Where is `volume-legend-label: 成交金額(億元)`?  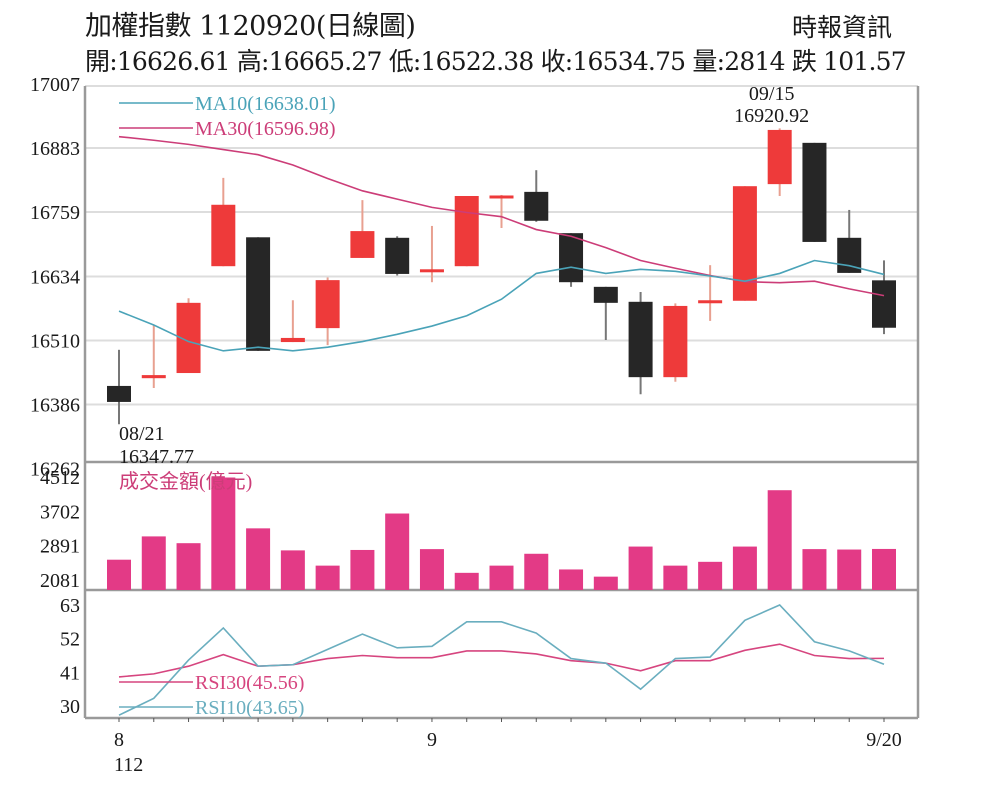
volume-legend-label: 成交金額(億元) is located at coordinates (185, 481).